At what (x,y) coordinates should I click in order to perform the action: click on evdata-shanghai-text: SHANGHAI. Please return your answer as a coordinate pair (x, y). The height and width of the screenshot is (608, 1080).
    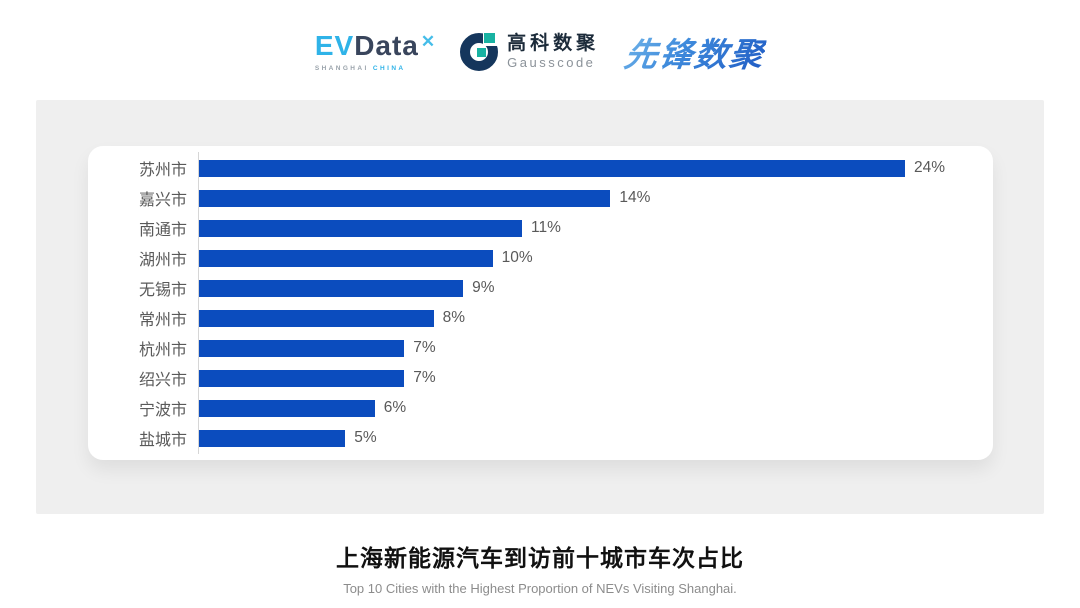
    Looking at the image, I should click on (341, 68).